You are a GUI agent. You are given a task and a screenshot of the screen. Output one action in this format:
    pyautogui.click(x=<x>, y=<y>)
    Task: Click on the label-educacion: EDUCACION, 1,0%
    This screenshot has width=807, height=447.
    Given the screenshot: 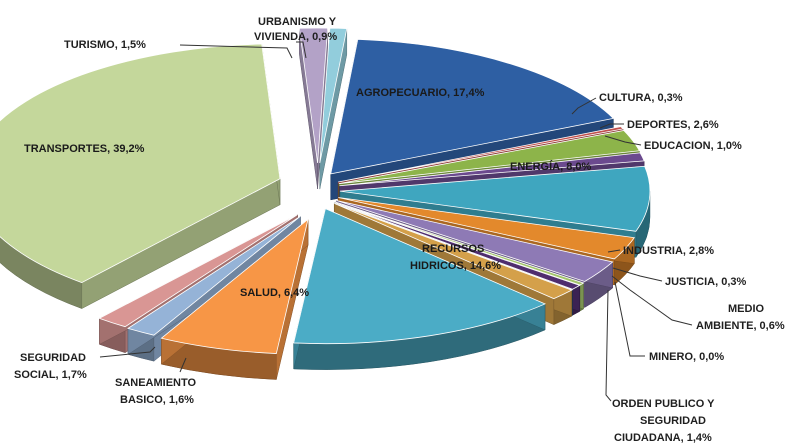 What is the action you would take?
    pyautogui.click(x=693, y=146)
    